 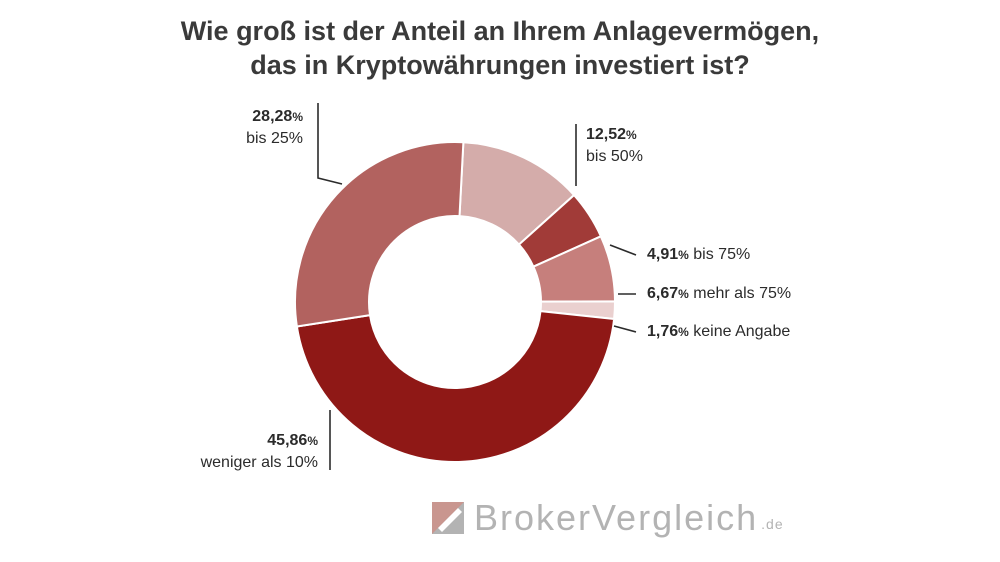 I want to click on logo-mark-icon, so click(x=448, y=518).